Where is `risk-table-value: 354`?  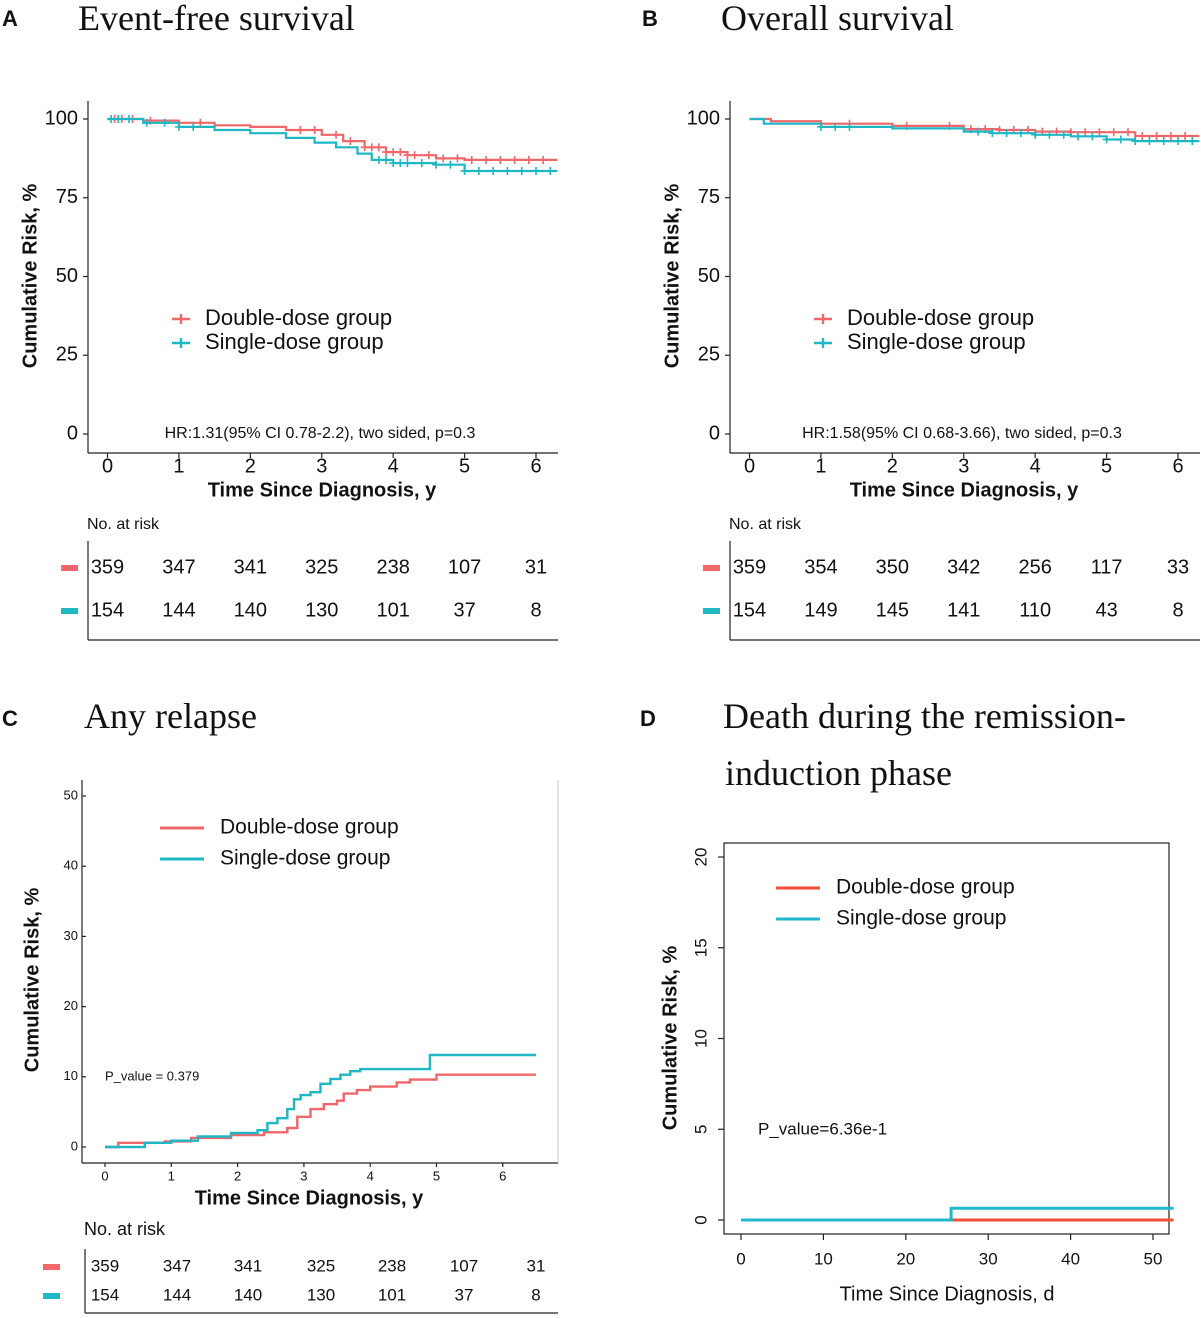
risk-table-value: 354 is located at coordinates (820, 567).